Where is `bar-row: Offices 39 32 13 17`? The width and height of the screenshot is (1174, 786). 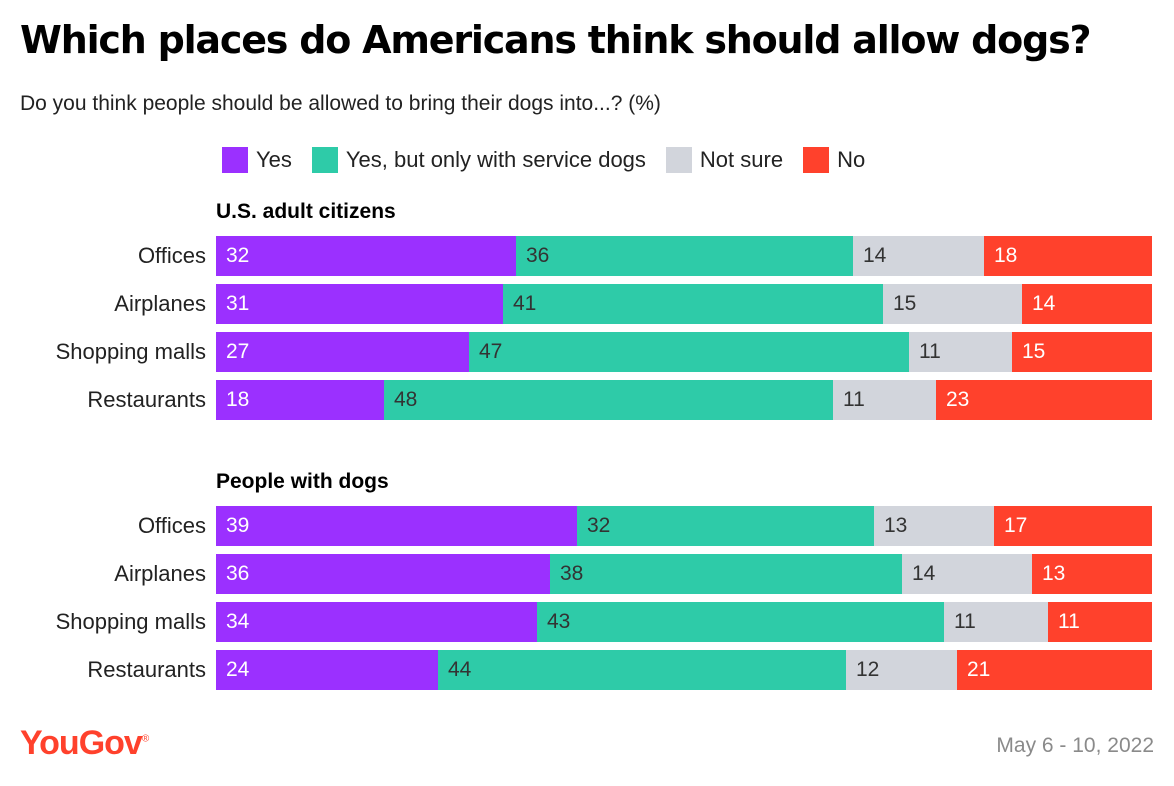
bar-row: Offices 39 32 13 17 is located at coordinates (587, 526).